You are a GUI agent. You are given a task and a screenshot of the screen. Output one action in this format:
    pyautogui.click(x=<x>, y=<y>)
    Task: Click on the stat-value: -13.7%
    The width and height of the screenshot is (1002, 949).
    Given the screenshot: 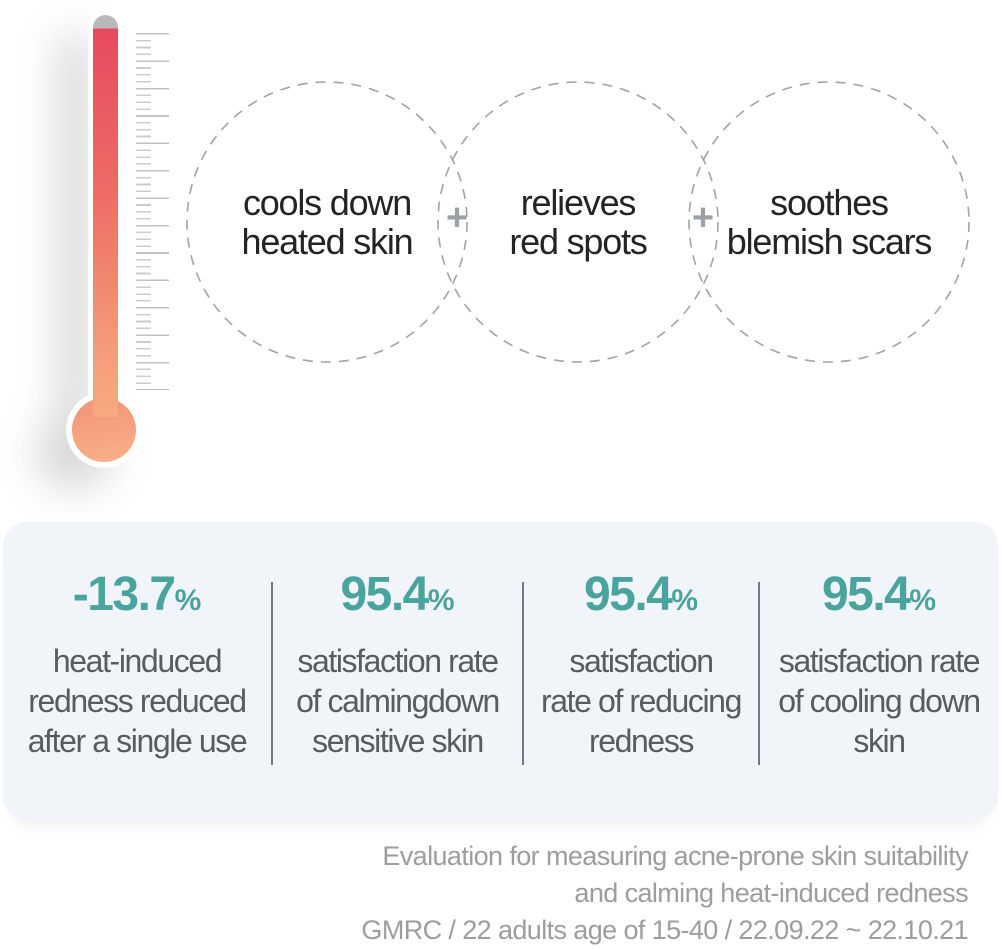 What is the action you would take?
    pyautogui.click(x=137, y=598)
    